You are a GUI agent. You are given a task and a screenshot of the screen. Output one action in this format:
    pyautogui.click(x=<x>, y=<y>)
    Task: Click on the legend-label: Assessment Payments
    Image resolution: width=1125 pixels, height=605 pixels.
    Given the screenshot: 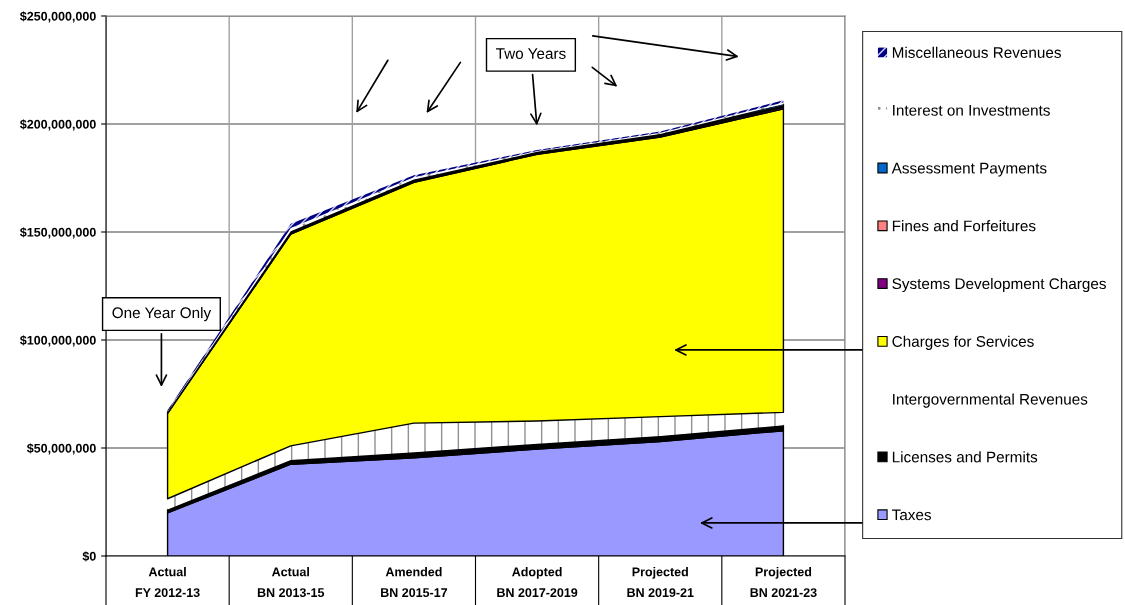 What is the action you would take?
    pyautogui.click(x=969, y=169)
    